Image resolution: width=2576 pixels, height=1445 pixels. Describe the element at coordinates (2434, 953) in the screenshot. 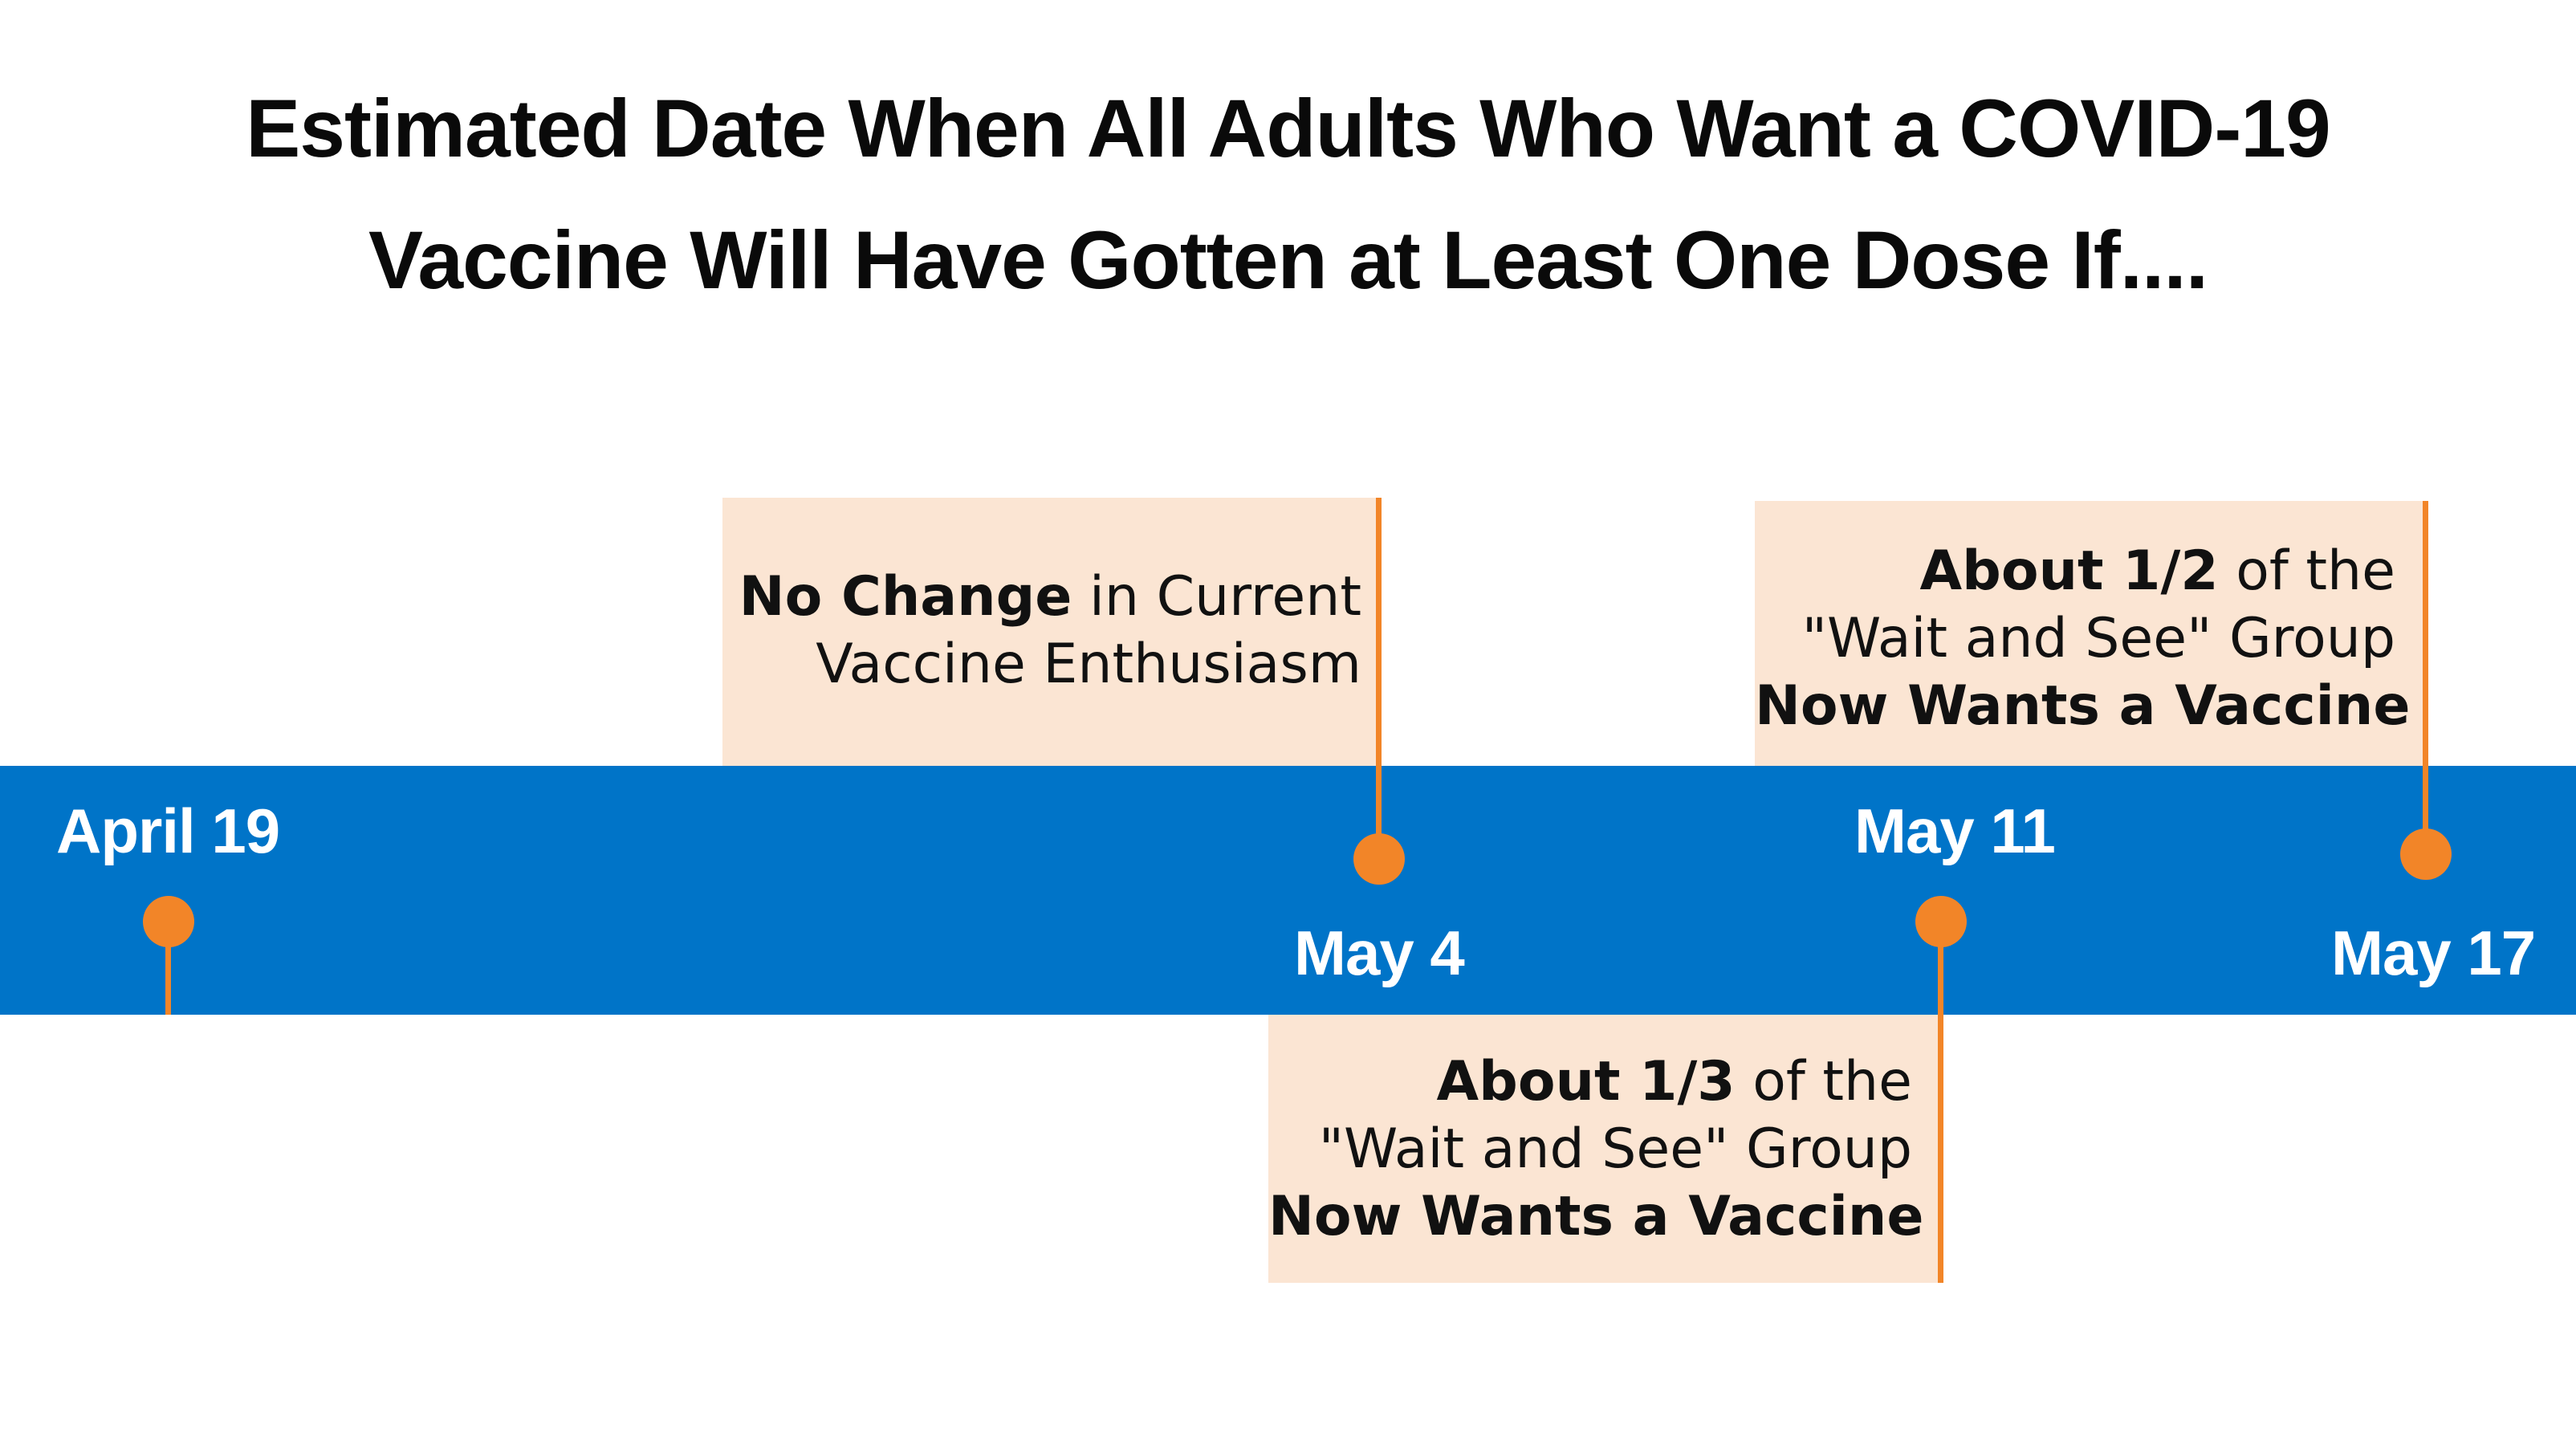

I see `date-label-may-17: May 17` at that location.